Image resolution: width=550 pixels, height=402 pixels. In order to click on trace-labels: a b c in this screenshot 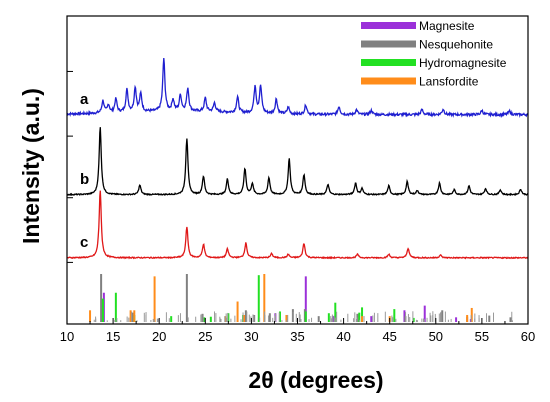, I will do `click(84, 171)`.